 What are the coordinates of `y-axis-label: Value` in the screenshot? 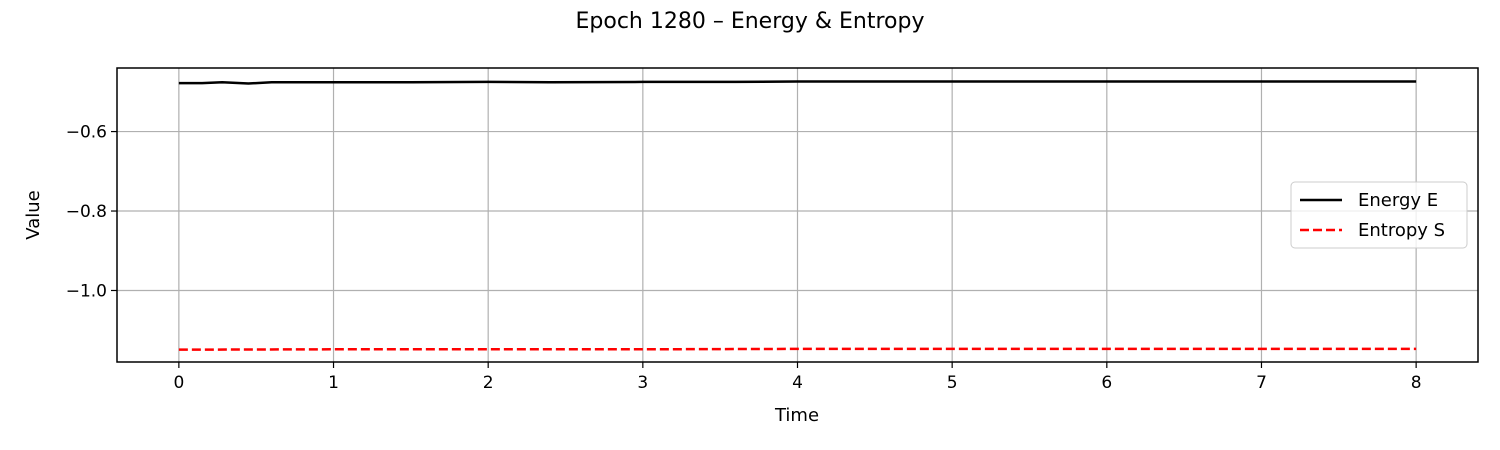 It's located at (33, 214).